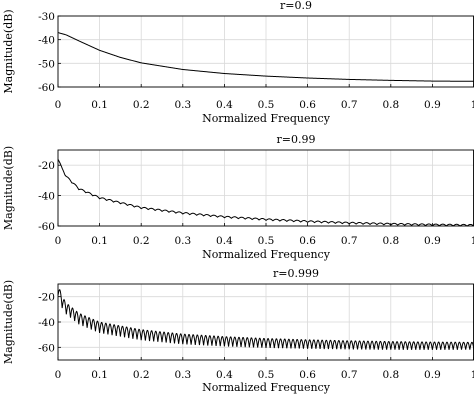  What do you see at coordinates (296, 139) in the screenshot?
I see `chart-title: r=0.99` at bounding box center [296, 139].